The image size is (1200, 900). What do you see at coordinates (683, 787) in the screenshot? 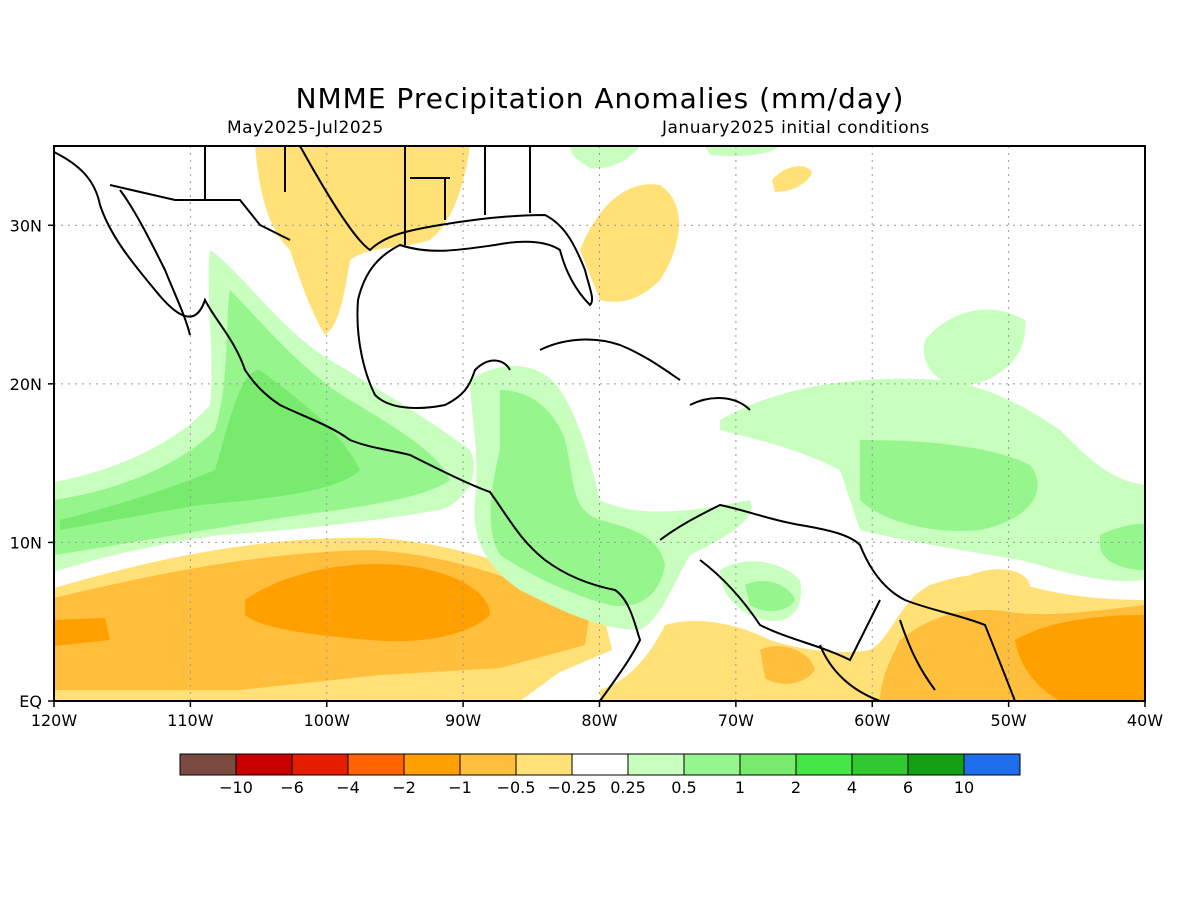
I see `colorbar-label: 0.5` at bounding box center [683, 787].